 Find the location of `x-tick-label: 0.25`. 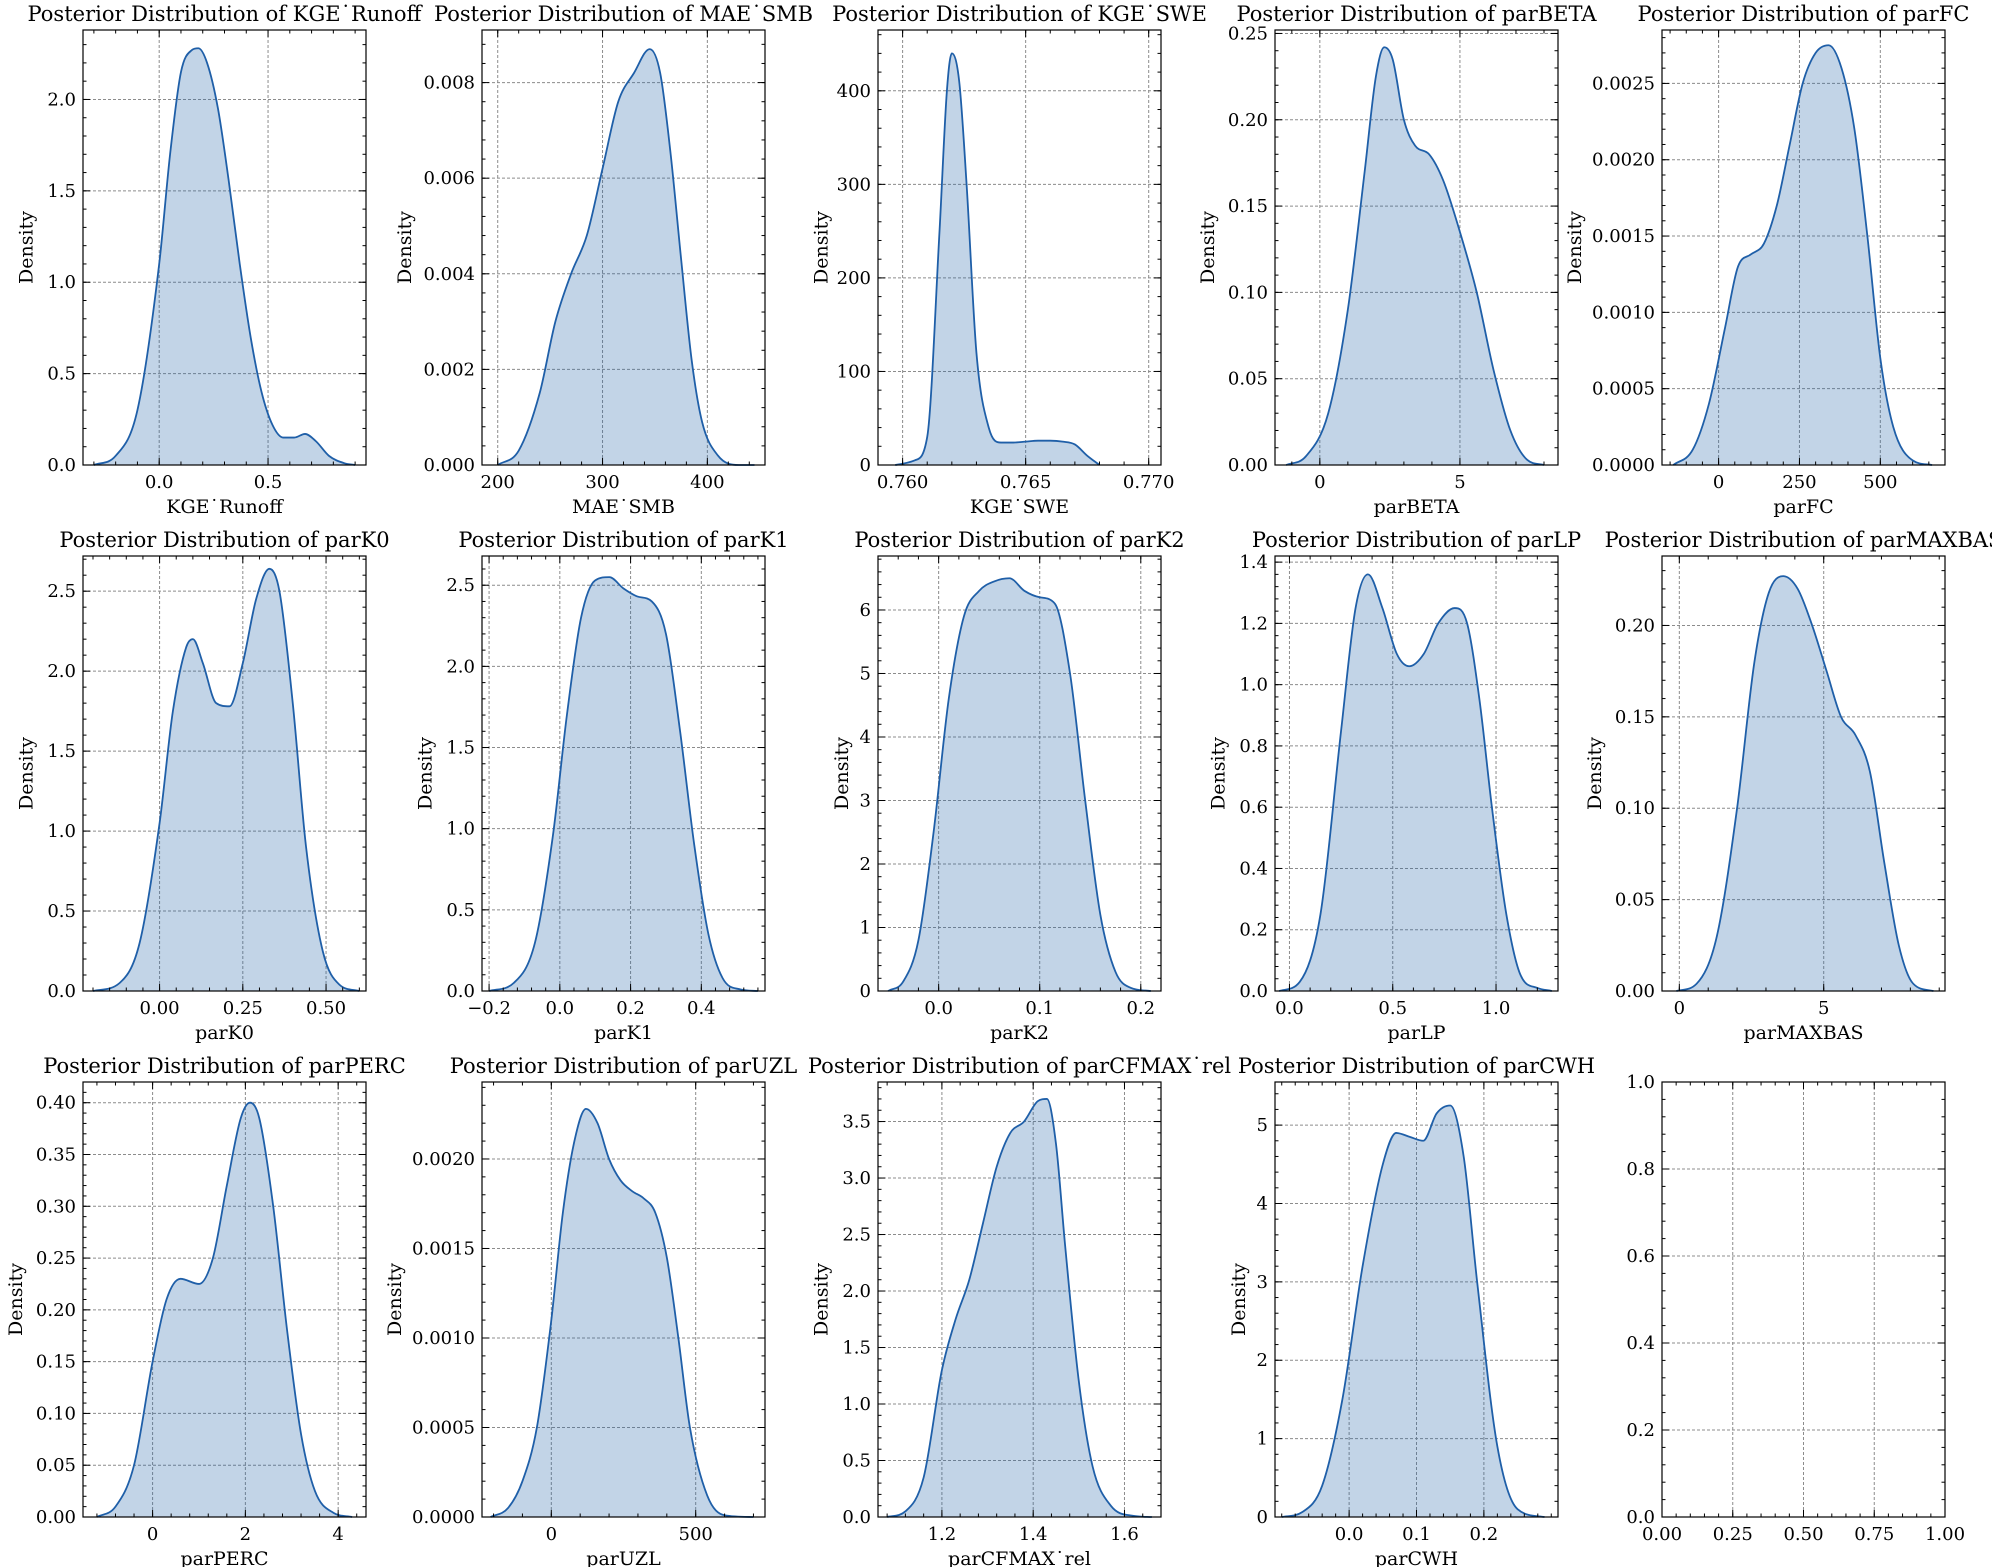

x-tick-label: 0.25 is located at coordinates (243, 1008).